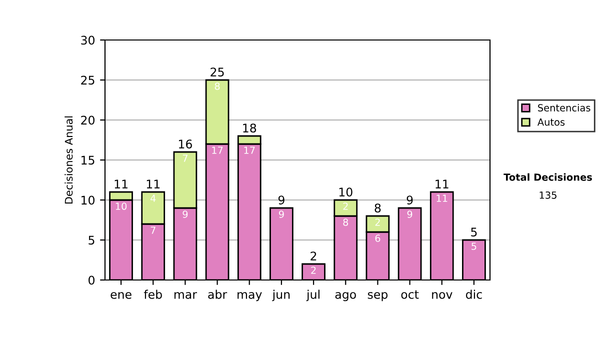  I want to click on y-tick-label: 0, so click(91, 280).